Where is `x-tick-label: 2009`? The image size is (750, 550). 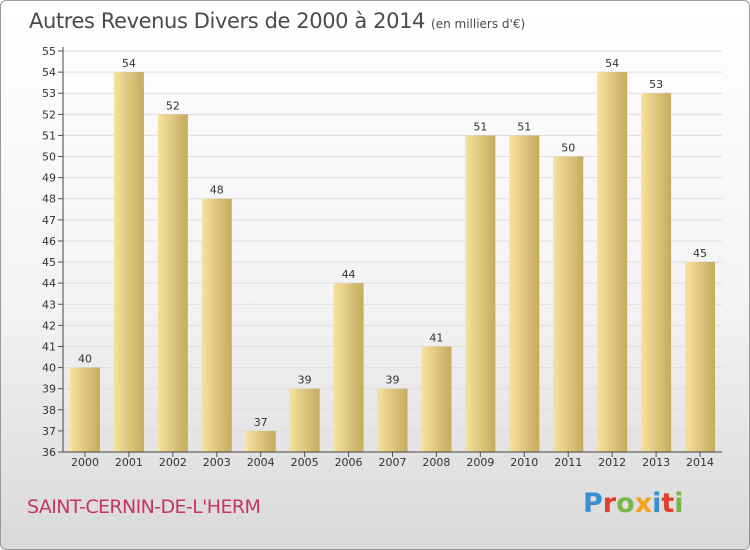 x-tick-label: 2009 is located at coordinates (480, 462).